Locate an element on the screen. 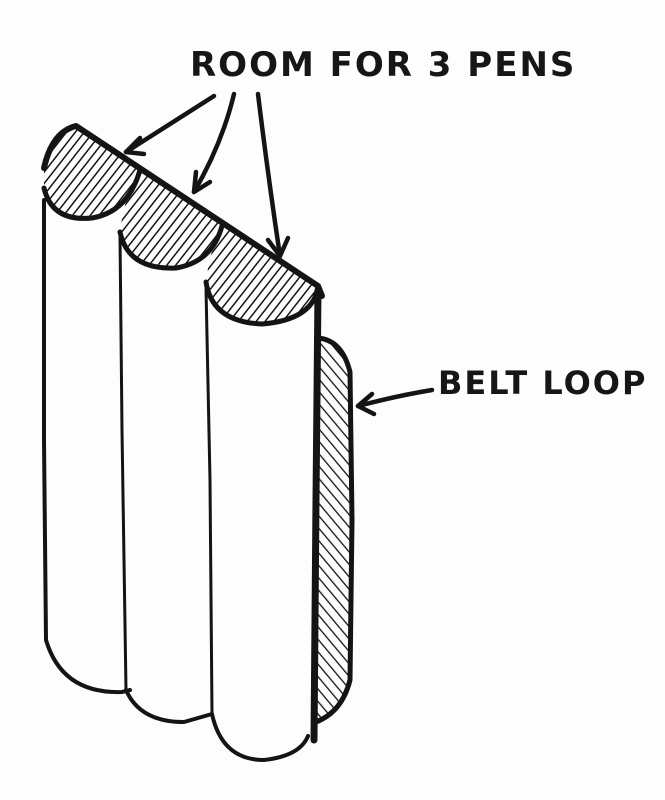  label-belt-loop: BELT LOOP is located at coordinates (542, 383).